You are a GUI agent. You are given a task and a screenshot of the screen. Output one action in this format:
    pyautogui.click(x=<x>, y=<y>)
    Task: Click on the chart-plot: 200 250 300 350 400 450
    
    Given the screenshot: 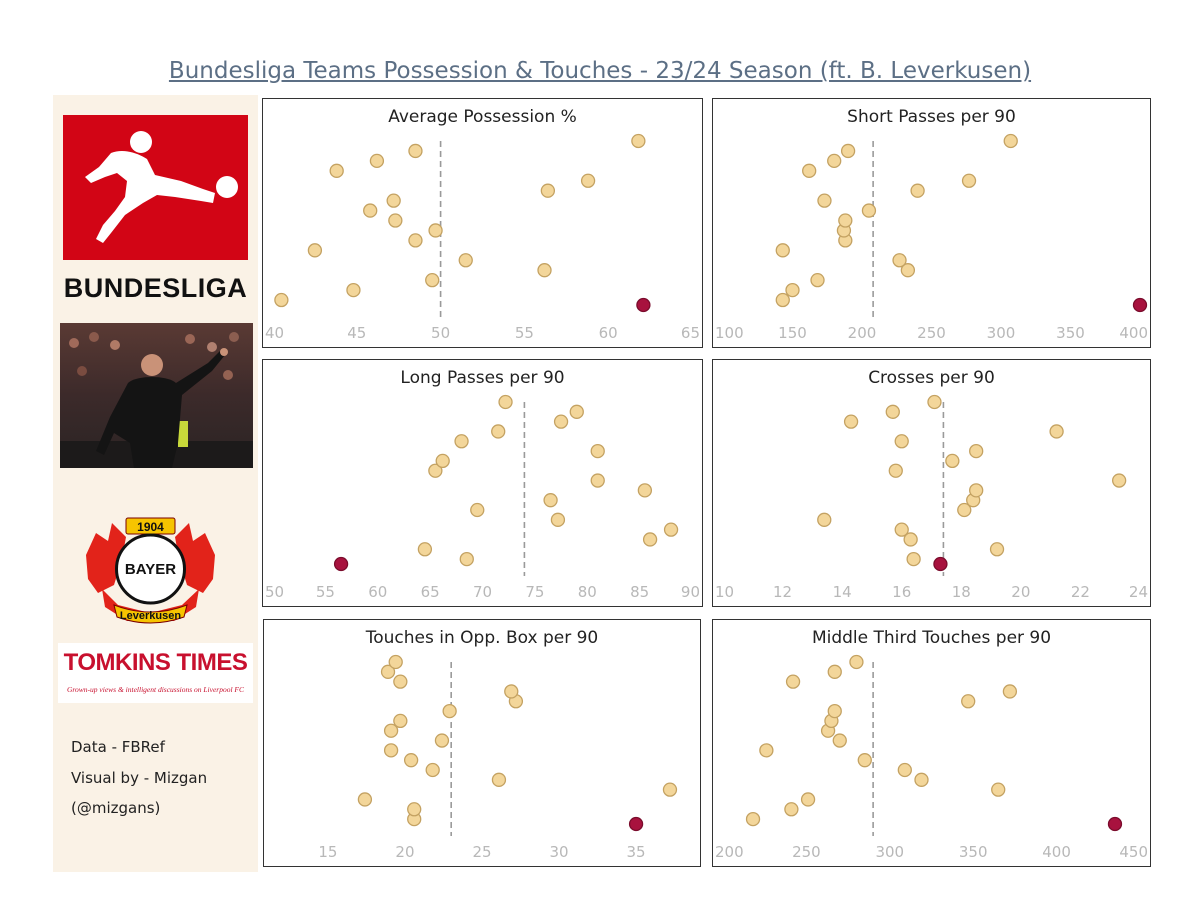 What is the action you would take?
    pyautogui.click(x=931, y=757)
    